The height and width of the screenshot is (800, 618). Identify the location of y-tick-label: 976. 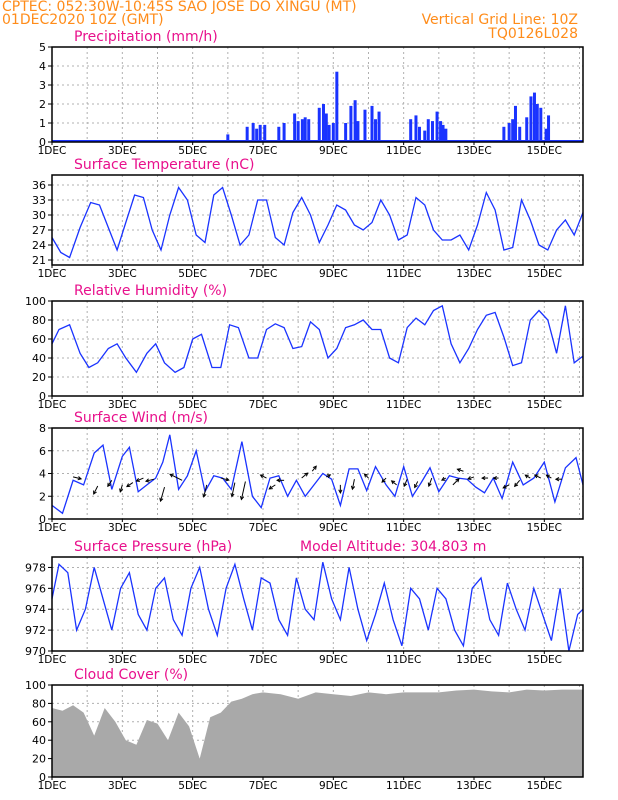
(35, 588).